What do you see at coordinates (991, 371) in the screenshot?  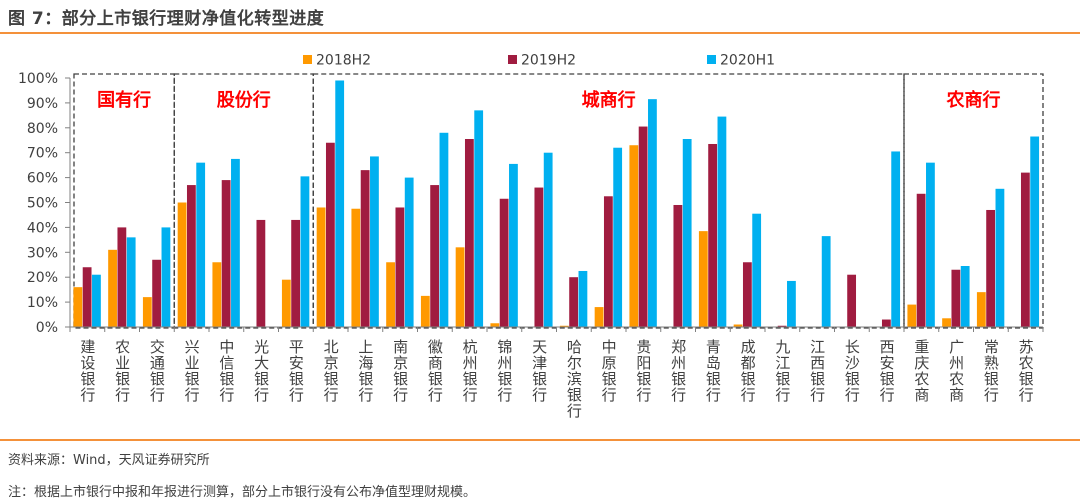 I see `x-tick-label: 常熟银行` at bounding box center [991, 371].